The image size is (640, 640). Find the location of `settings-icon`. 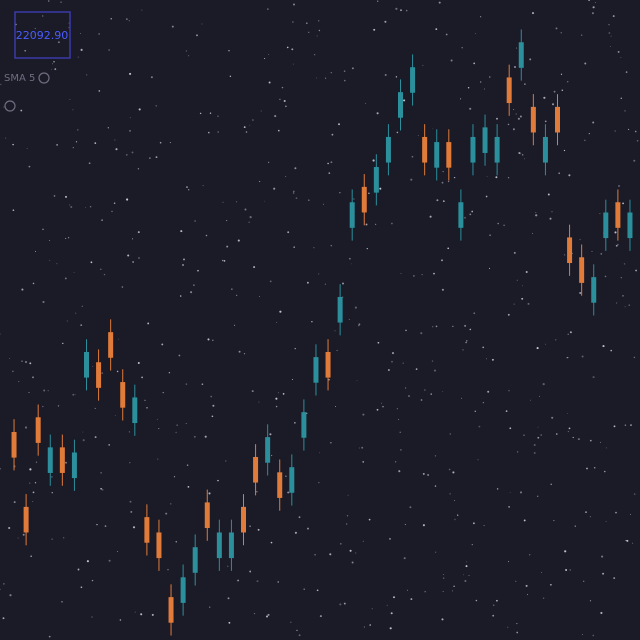

settings-icon is located at coordinates (44, 78).